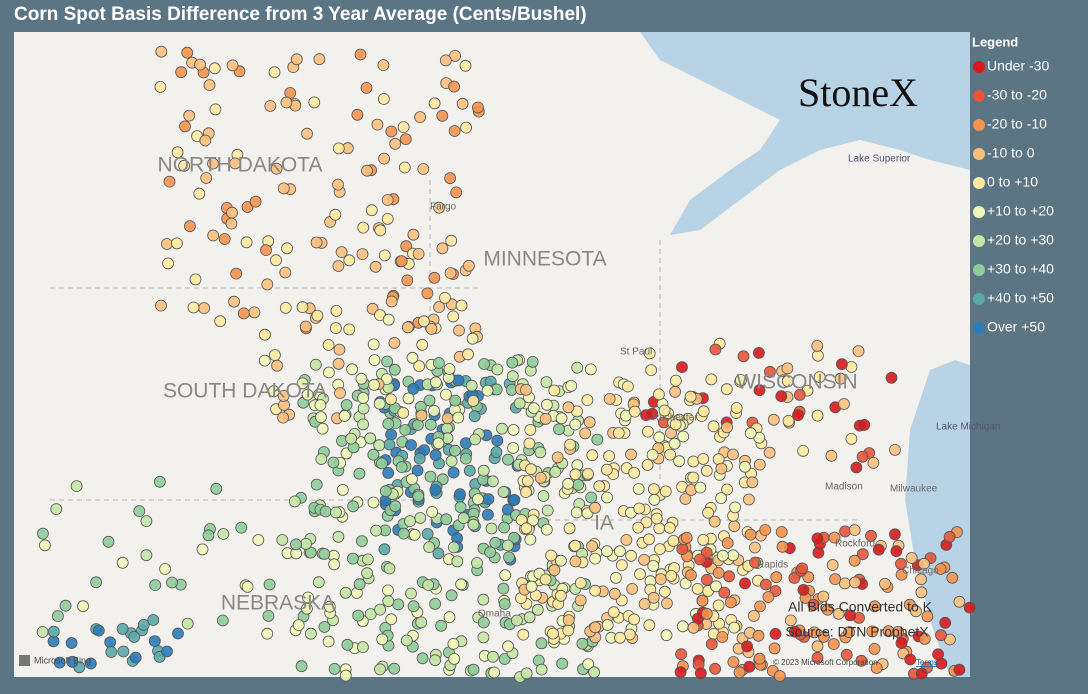 The image size is (1088, 694). I want to click on terms-link: Terms, so click(927, 662).